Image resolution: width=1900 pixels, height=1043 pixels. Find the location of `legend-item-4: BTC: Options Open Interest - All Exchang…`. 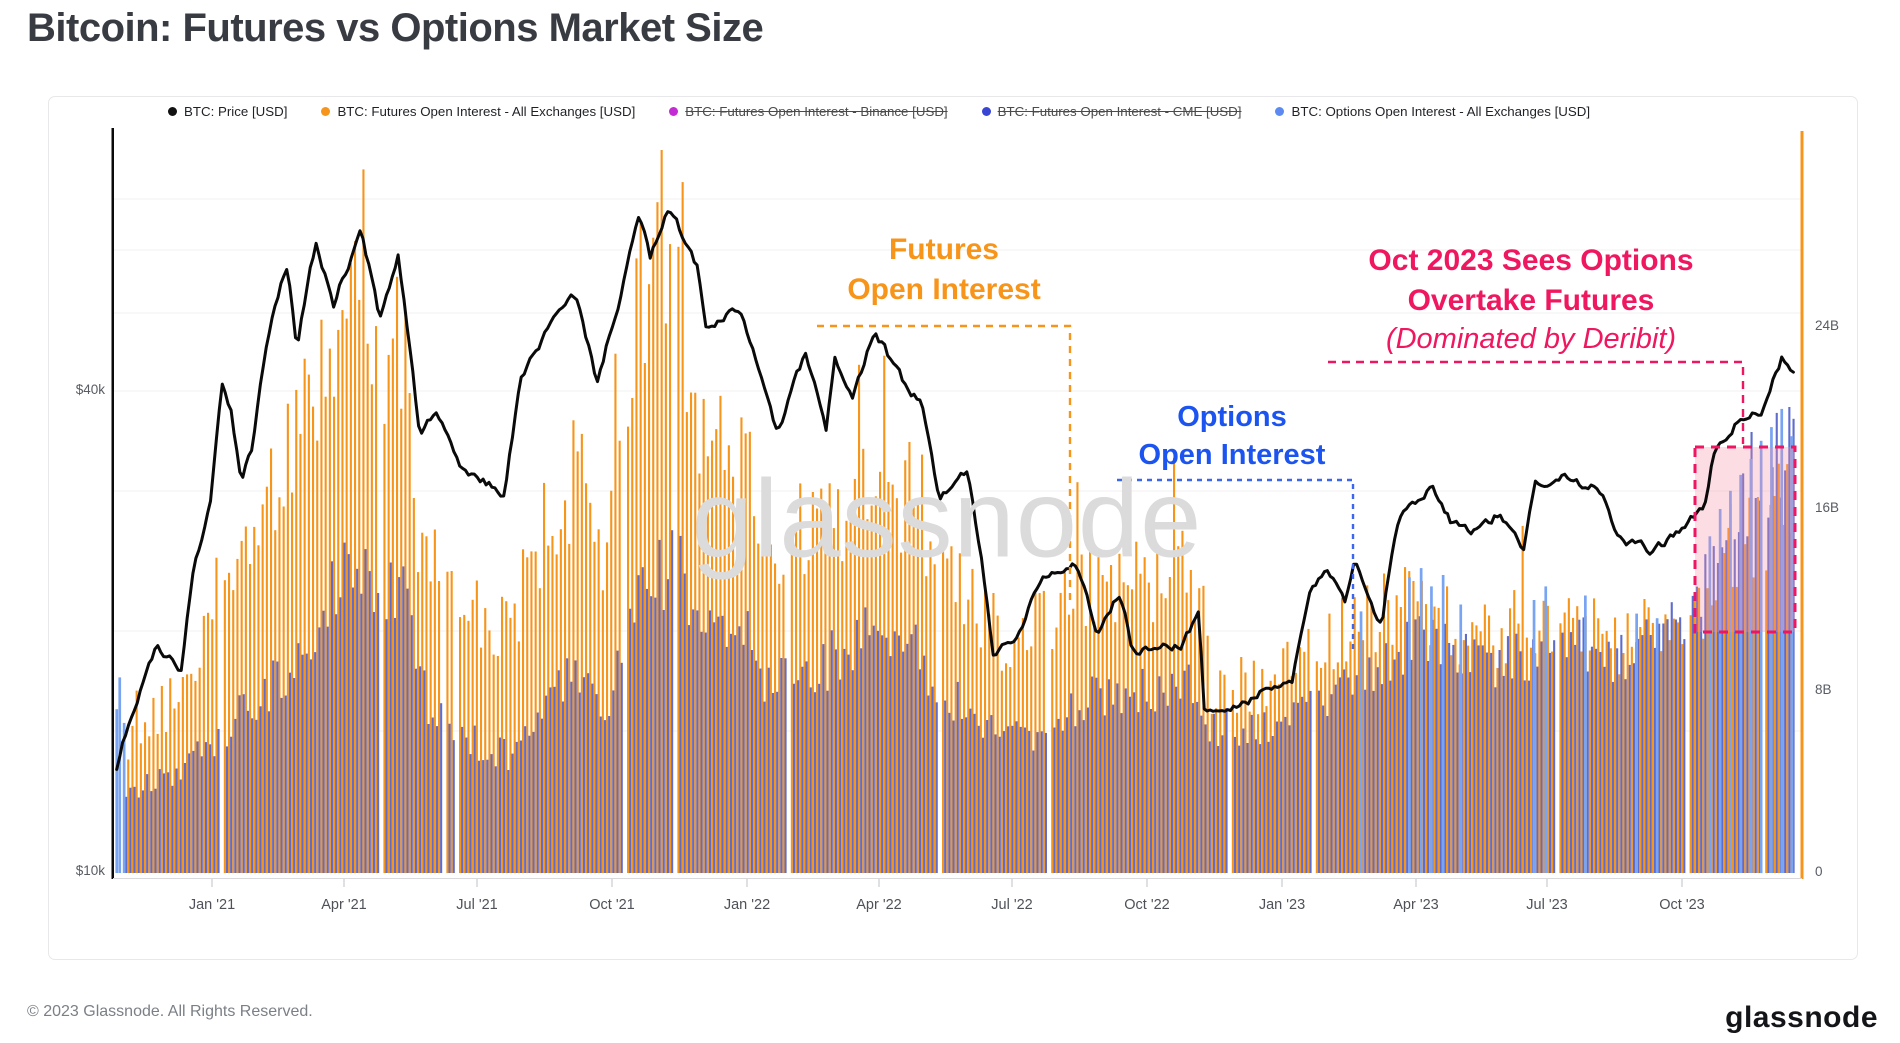

legend-item-4: BTC: Options Open Interest - All Exchang… is located at coordinates (1432, 111).